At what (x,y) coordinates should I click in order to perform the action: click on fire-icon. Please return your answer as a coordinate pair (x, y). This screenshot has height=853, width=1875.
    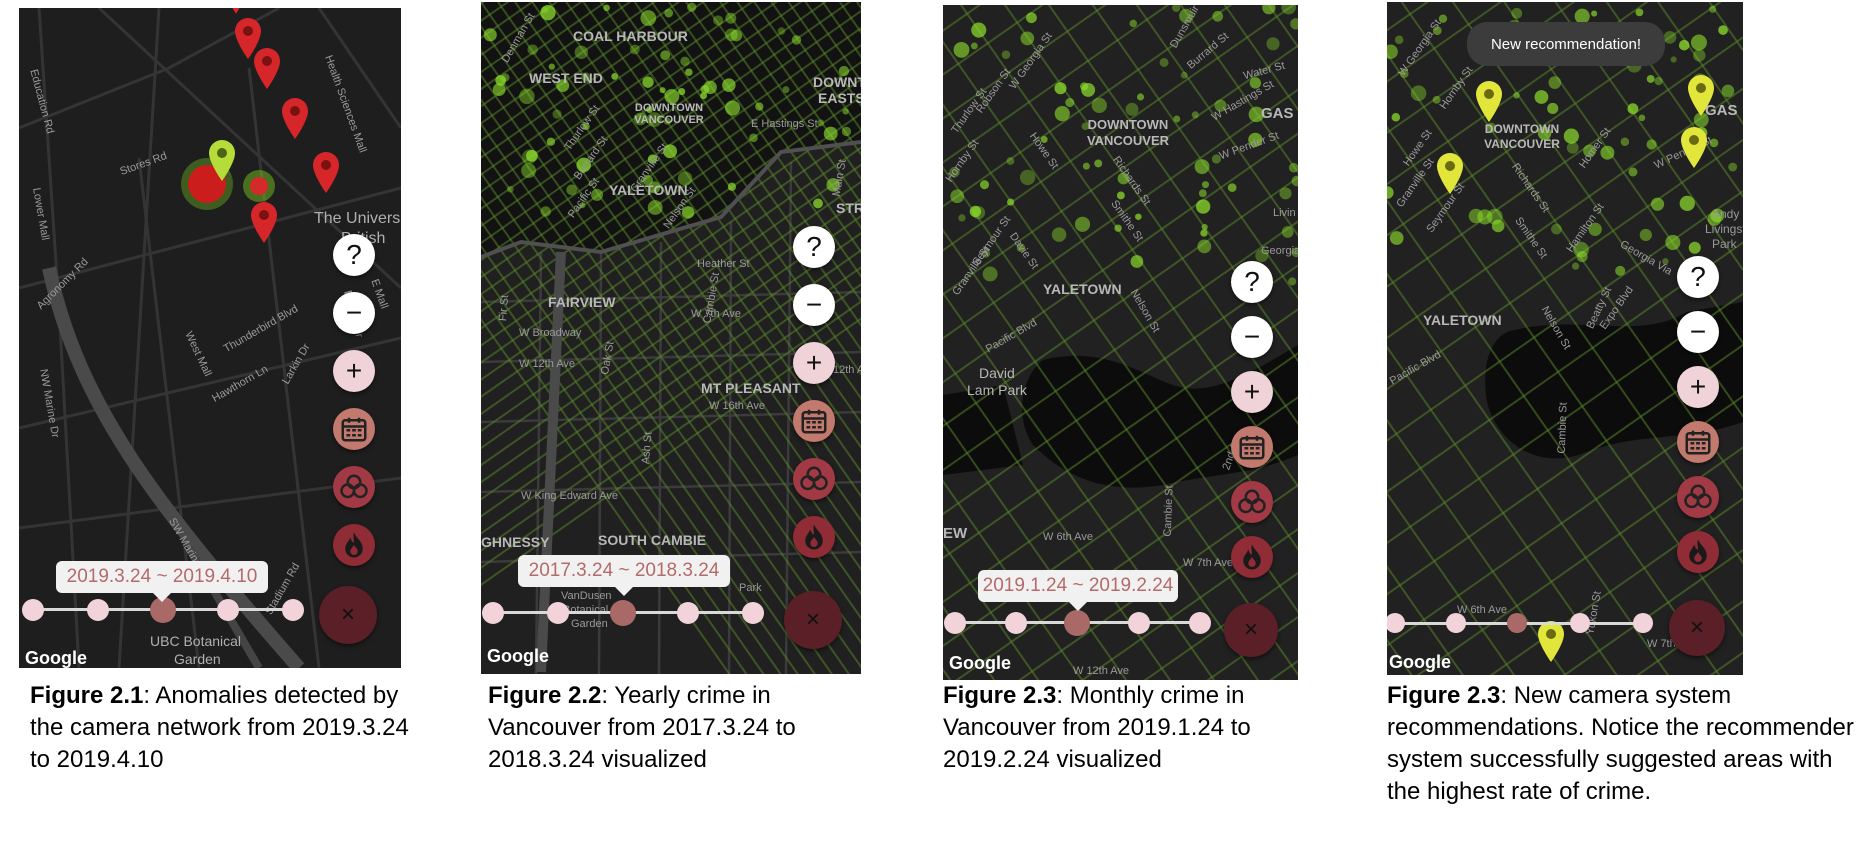
    Looking at the image, I should click on (1252, 557).